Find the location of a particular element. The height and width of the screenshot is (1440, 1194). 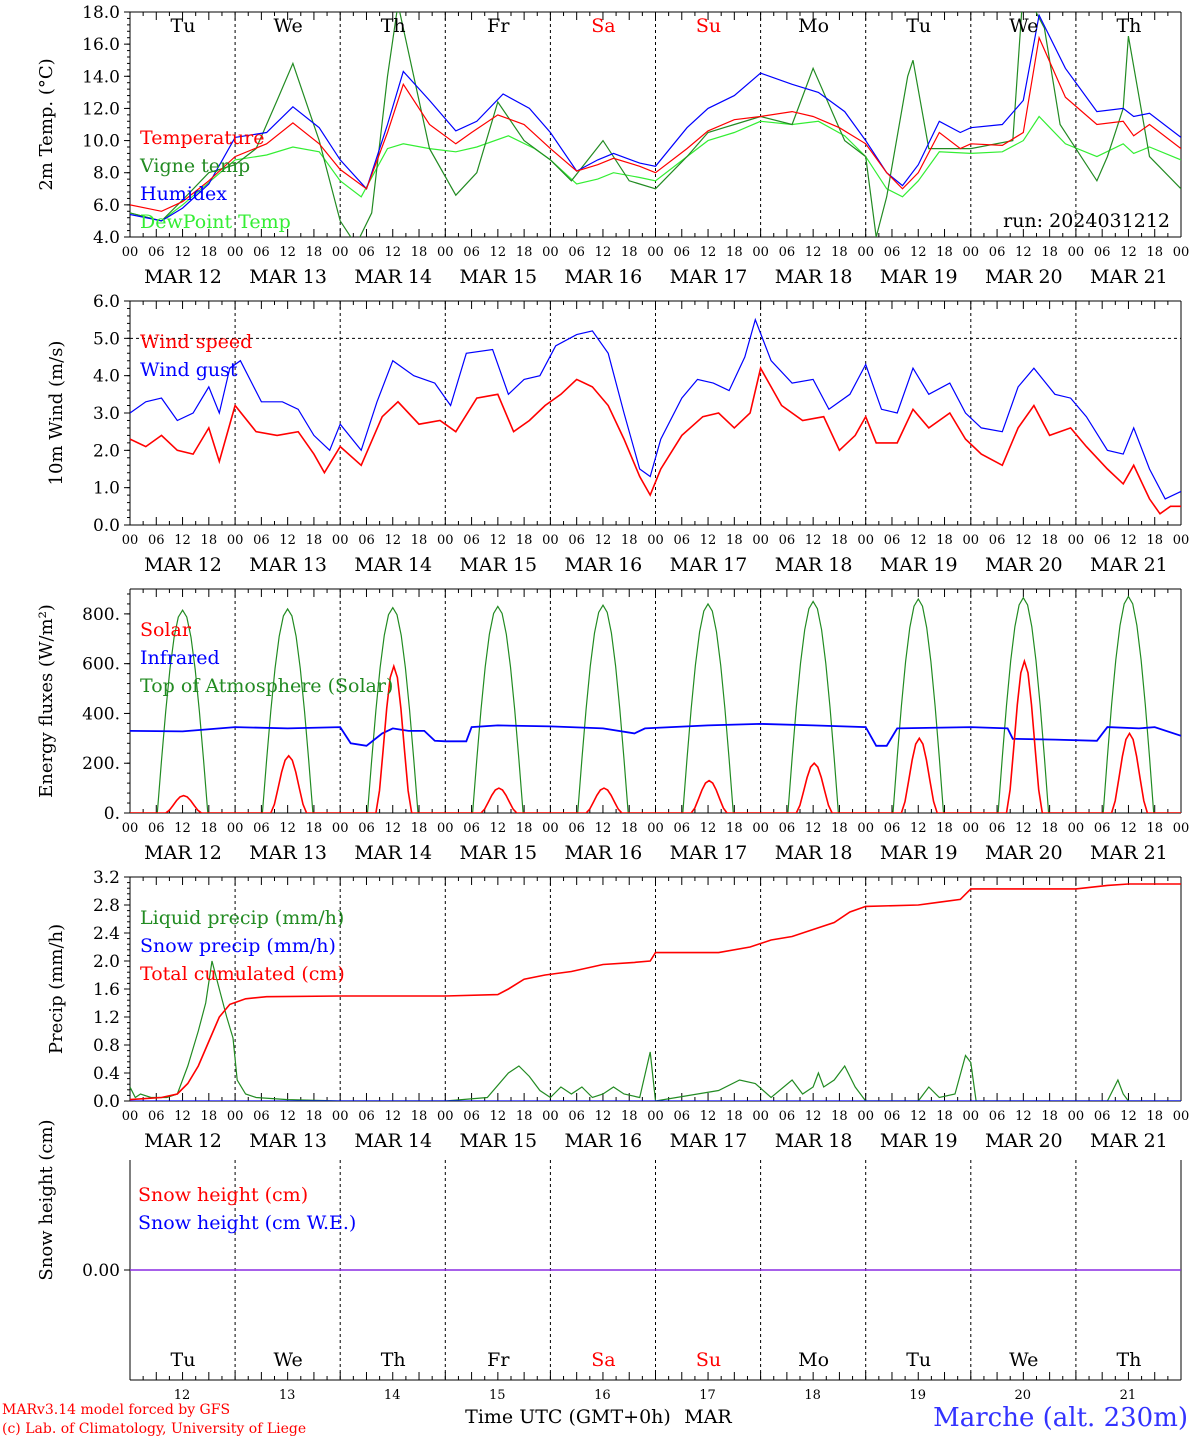

y-tick-label: 3.0 is located at coordinates (106, 414).